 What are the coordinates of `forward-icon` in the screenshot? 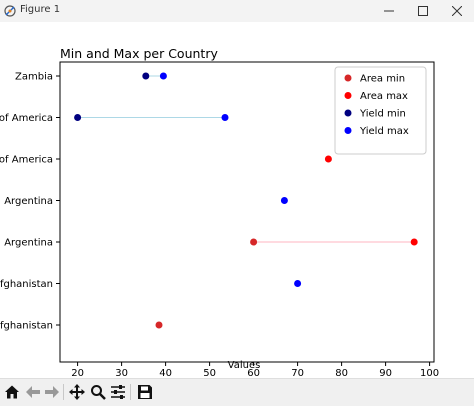 It's located at (52, 392).